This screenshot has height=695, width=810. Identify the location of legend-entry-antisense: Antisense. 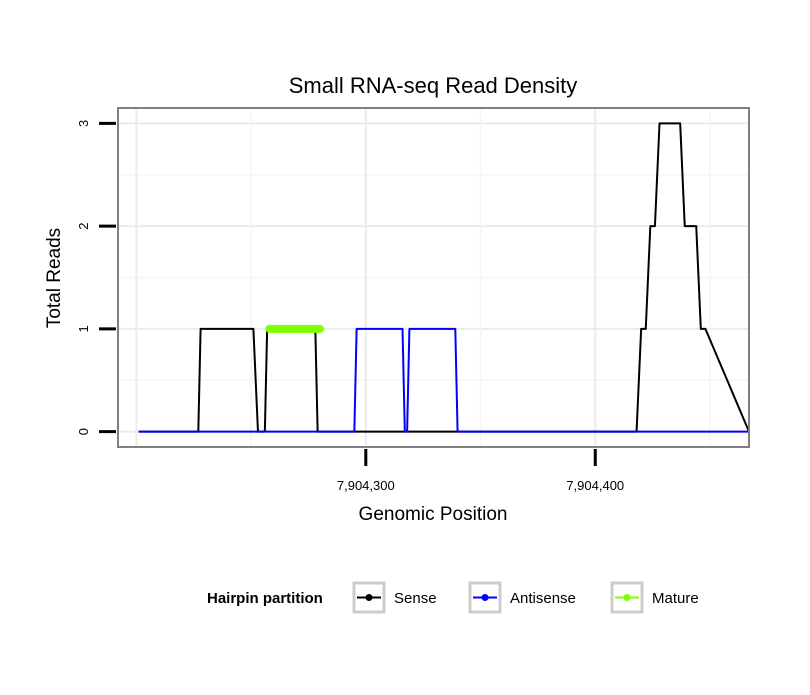
(522, 597).